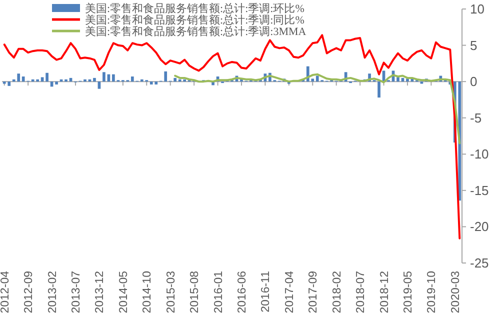 This screenshot has width=494, height=321. Describe the element at coordinates (474, 45) in the screenshot. I see `y-tick-label: 5` at that location.